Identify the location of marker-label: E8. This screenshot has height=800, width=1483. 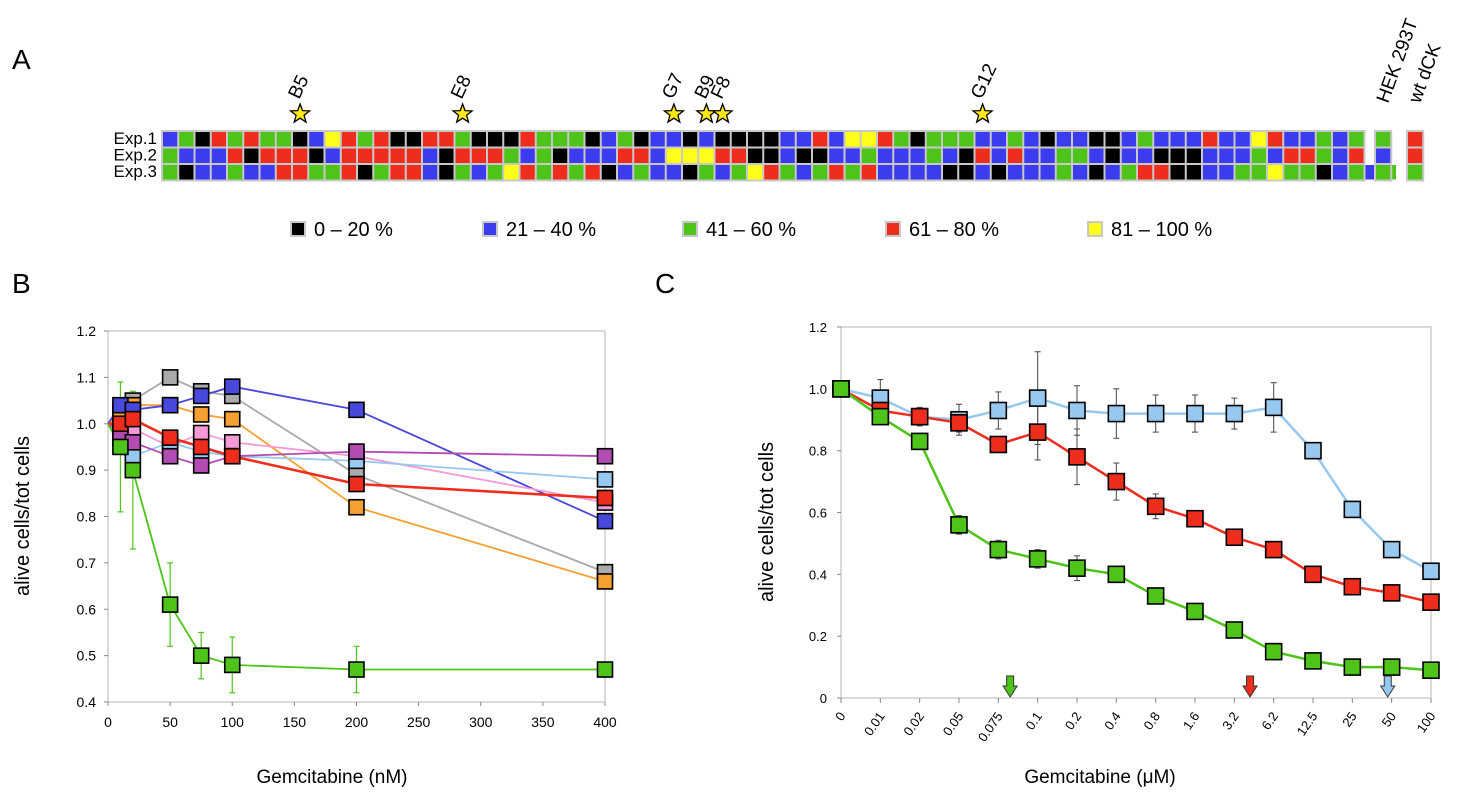
(461, 87).